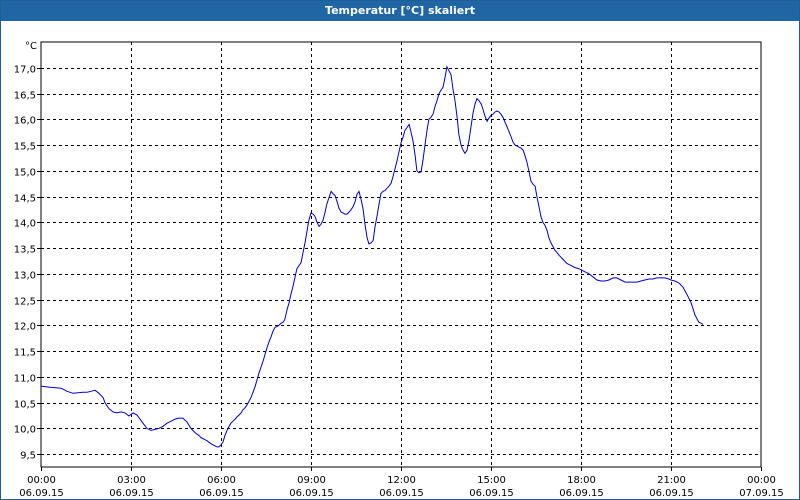 This screenshot has width=800, height=500. Describe the element at coordinates (25, 276) in the screenshot. I see `y-tick-label: 13,0` at that location.